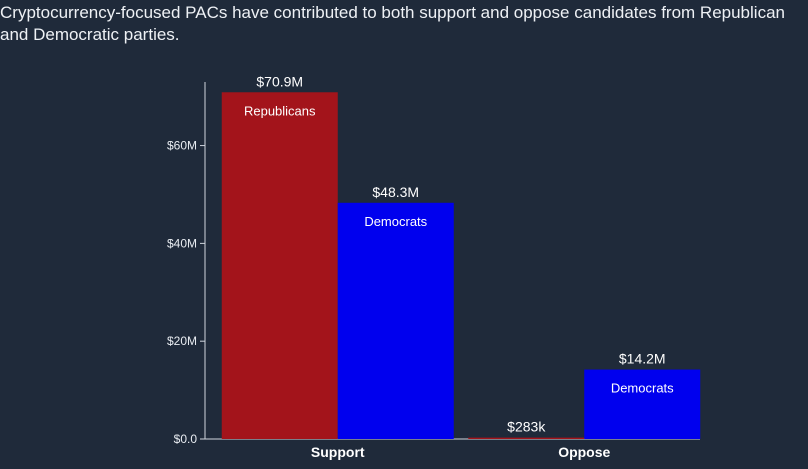 The width and height of the screenshot is (808, 469). What do you see at coordinates (642, 404) in the screenshot?
I see `bar-democrats-oppose` at bounding box center [642, 404].